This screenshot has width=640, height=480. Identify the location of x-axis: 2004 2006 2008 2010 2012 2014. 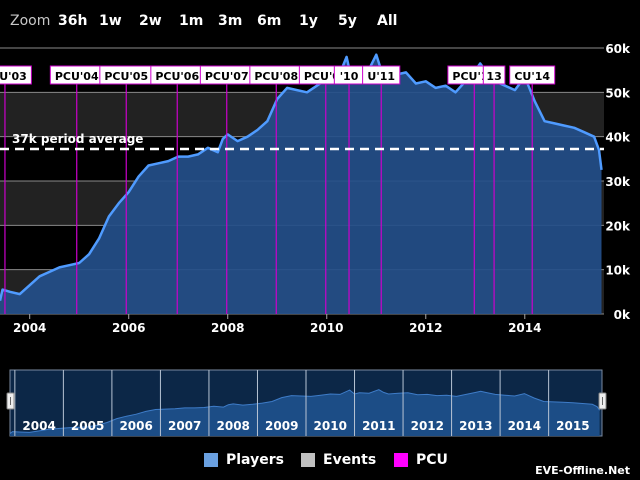
(277, 324).